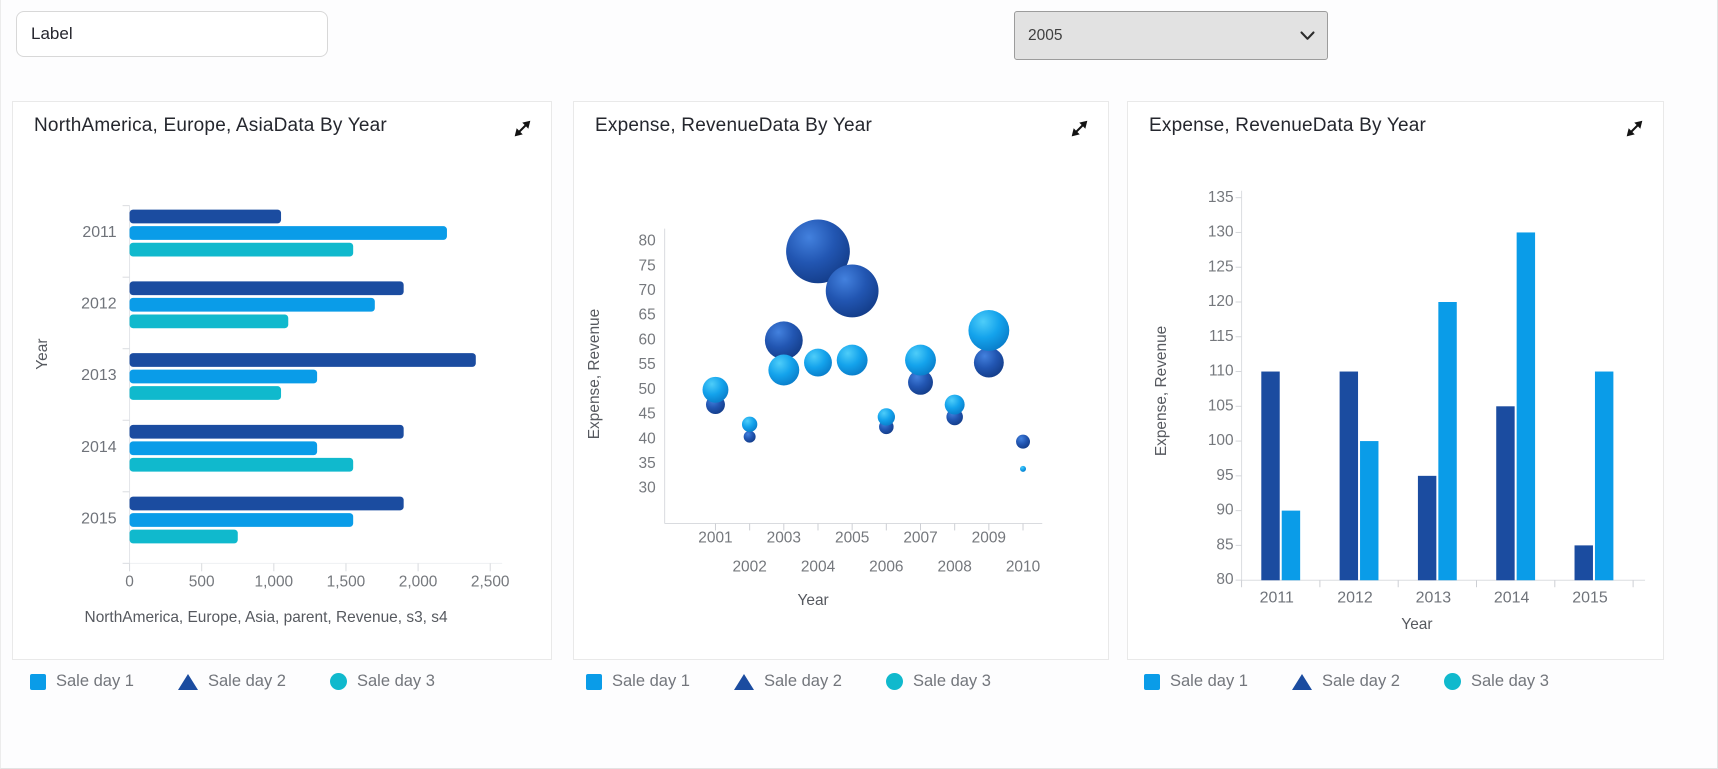  Describe the element at coordinates (172, 34) in the screenshot. I see `label-input` at that location.